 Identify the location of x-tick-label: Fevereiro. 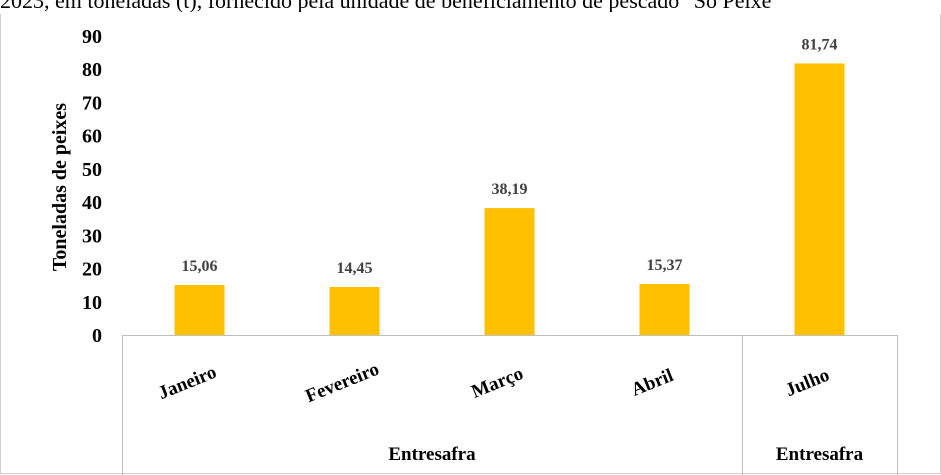
(343, 383).